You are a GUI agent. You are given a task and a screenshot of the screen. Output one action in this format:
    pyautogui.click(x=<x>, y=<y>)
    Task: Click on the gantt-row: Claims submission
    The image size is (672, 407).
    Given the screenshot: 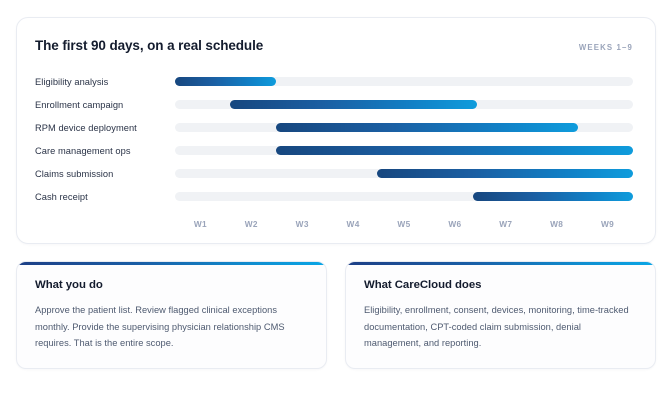 What is the action you would take?
    pyautogui.click(x=334, y=173)
    